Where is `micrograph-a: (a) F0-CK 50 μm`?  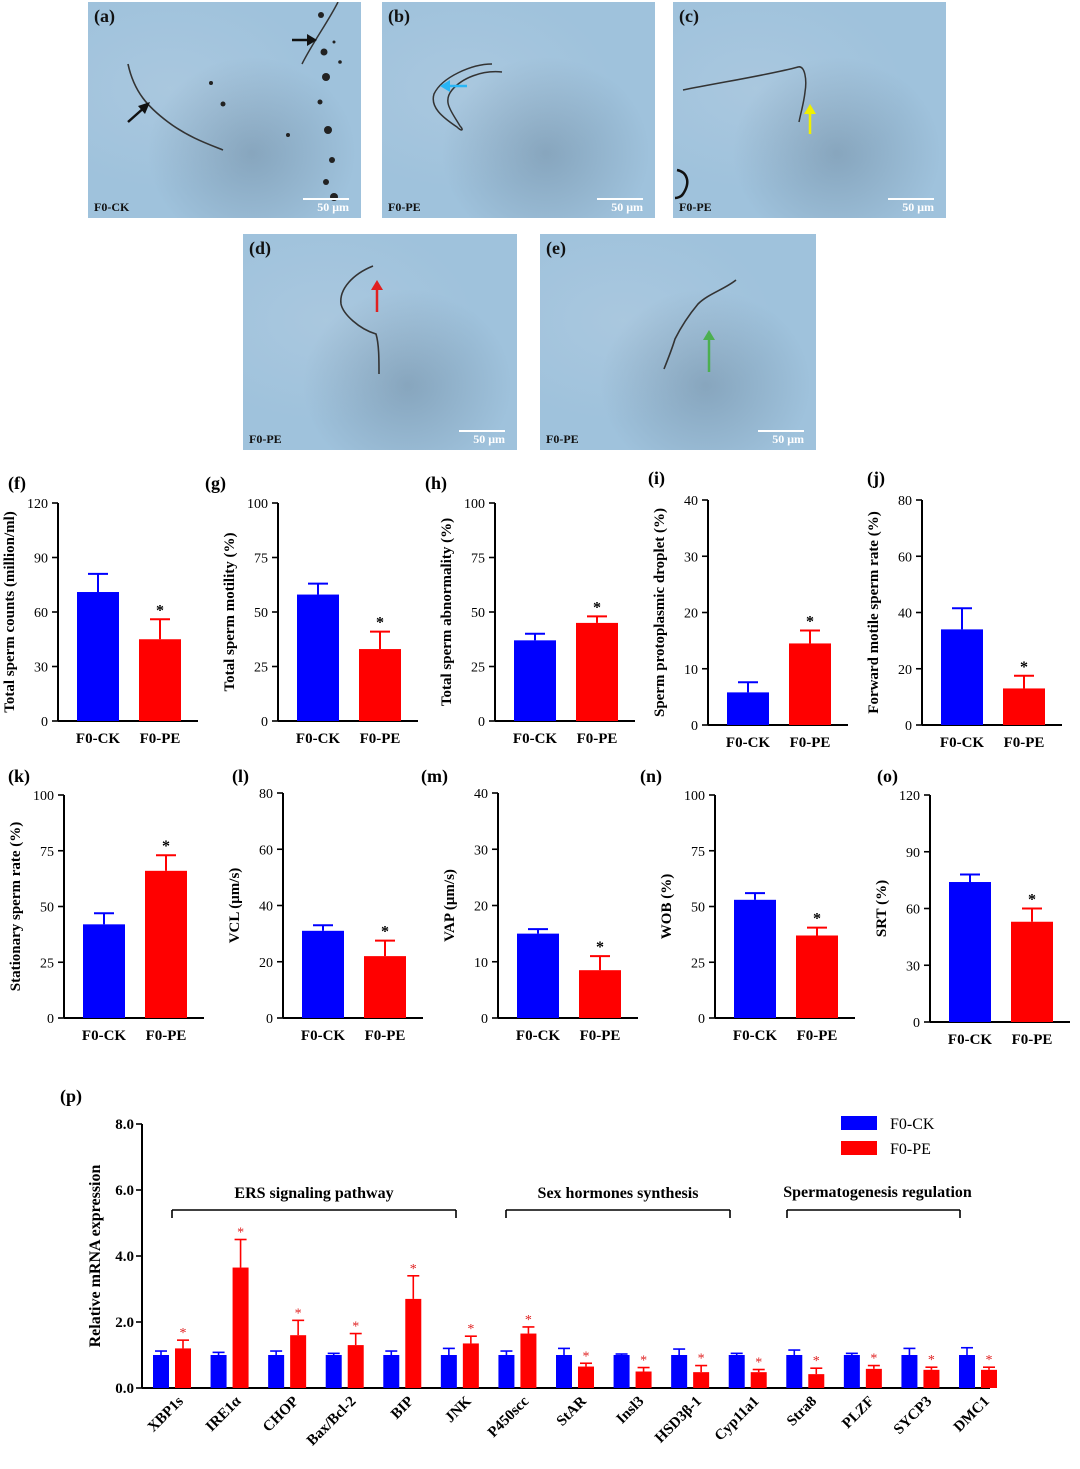
micrograph-a: (a) F0-CK 50 μm is located at coordinates (224, 110).